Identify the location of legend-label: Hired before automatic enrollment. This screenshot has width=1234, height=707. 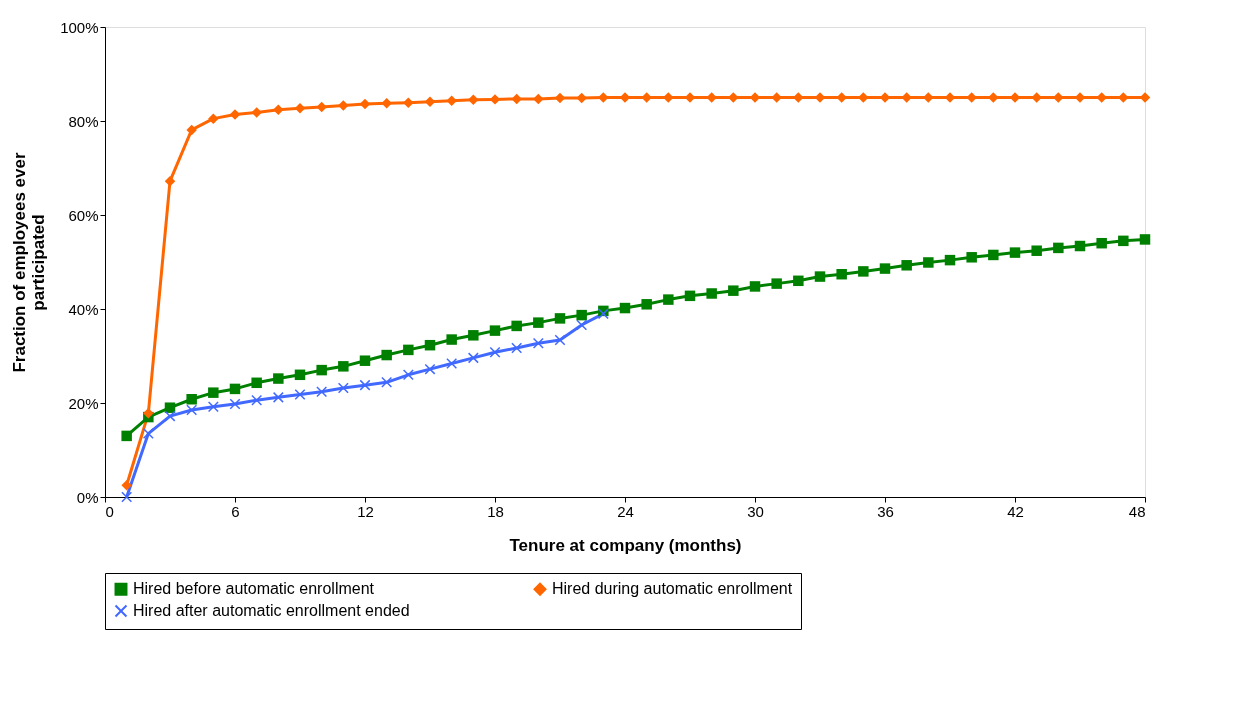
(254, 589).